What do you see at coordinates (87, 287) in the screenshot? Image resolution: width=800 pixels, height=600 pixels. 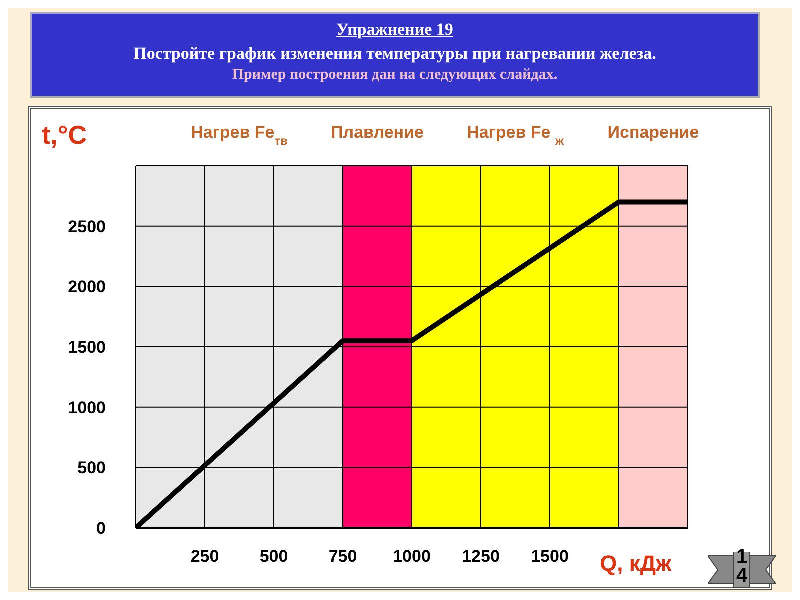 I see `y-tick-label: 2000` at bounding box center [87, 287].